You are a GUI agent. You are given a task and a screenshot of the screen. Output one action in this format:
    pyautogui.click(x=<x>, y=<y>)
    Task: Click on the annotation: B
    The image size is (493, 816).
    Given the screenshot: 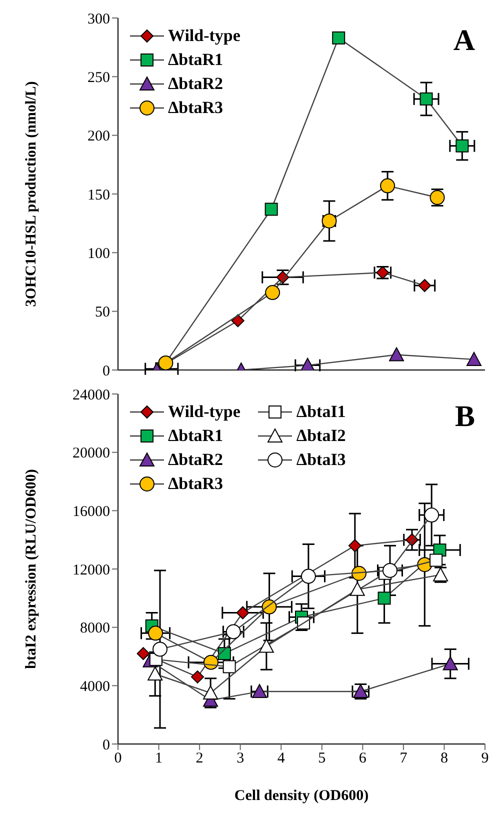 What is the action you would take?
    pyautogui.click(x=464, y=417)
    